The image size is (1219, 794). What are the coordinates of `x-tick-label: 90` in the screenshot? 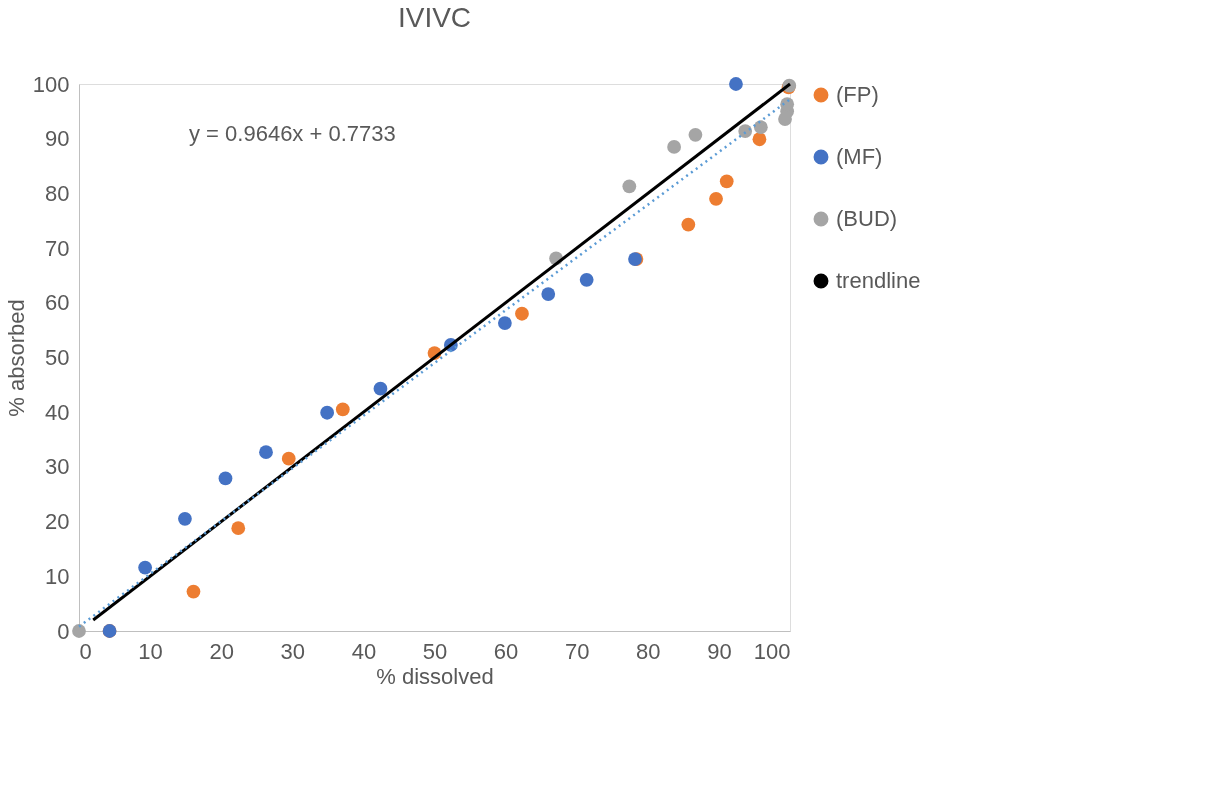 It's located at (719, 651).